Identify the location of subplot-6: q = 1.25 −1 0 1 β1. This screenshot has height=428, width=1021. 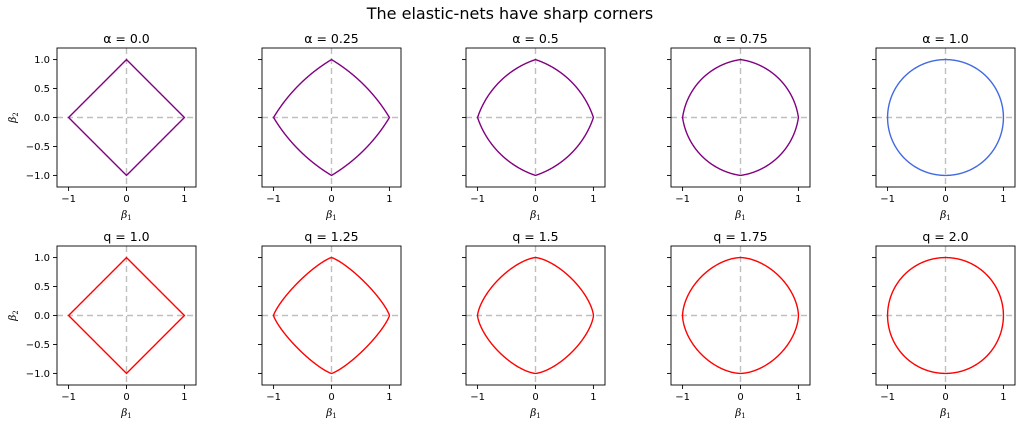
(330, 324).